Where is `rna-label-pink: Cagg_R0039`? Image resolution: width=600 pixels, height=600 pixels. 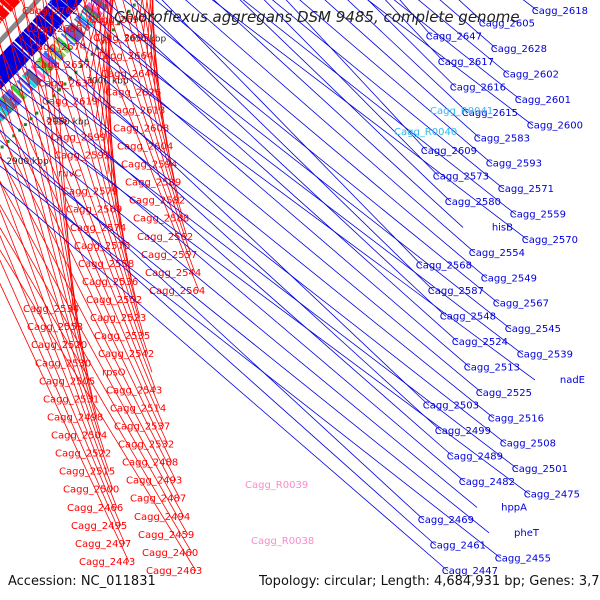
rna-label-pink: Cagg_R0039 is located at coordinates (276, 485).